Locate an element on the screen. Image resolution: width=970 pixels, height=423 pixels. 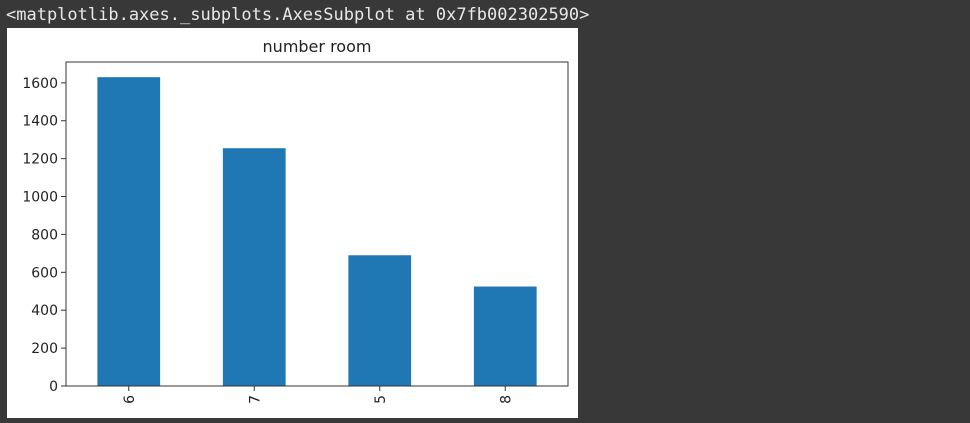
y-tick-label: 800 is located at coordinates (44, 235).